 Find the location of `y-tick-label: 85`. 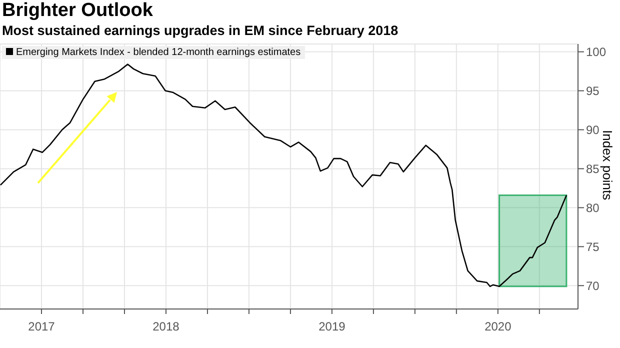

y-tick-label: 85 is located at coordinates (593, 169).